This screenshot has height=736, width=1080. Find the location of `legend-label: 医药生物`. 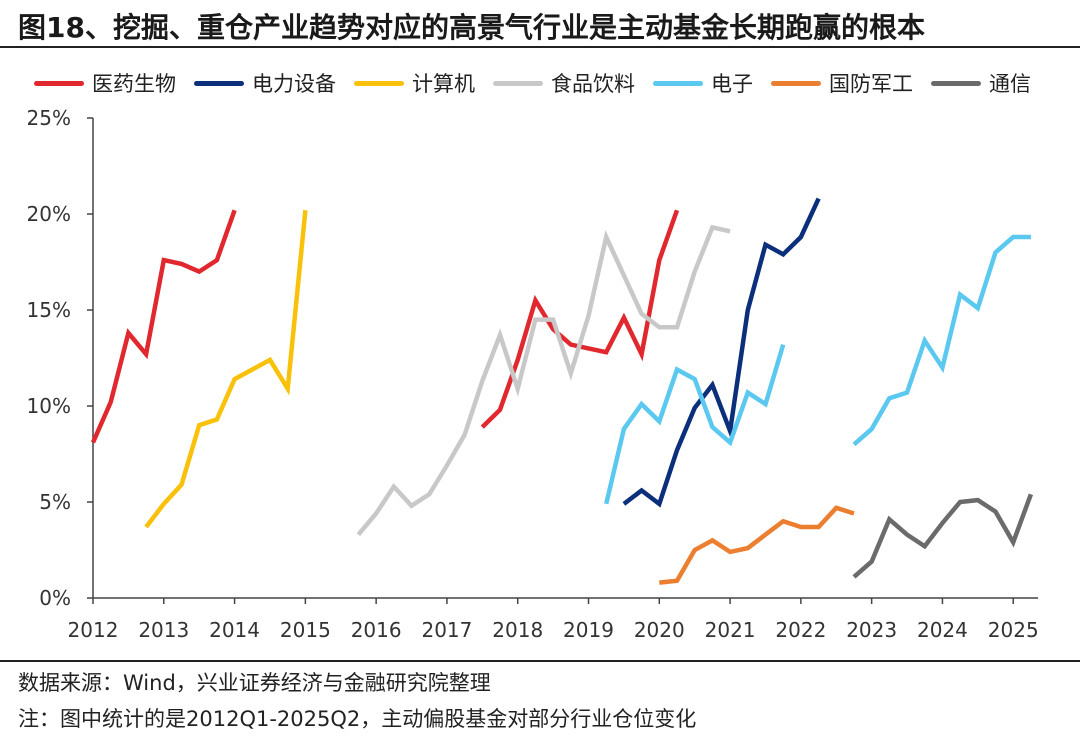

legend-label: 医药生物 is located at coordinates (134, 84).